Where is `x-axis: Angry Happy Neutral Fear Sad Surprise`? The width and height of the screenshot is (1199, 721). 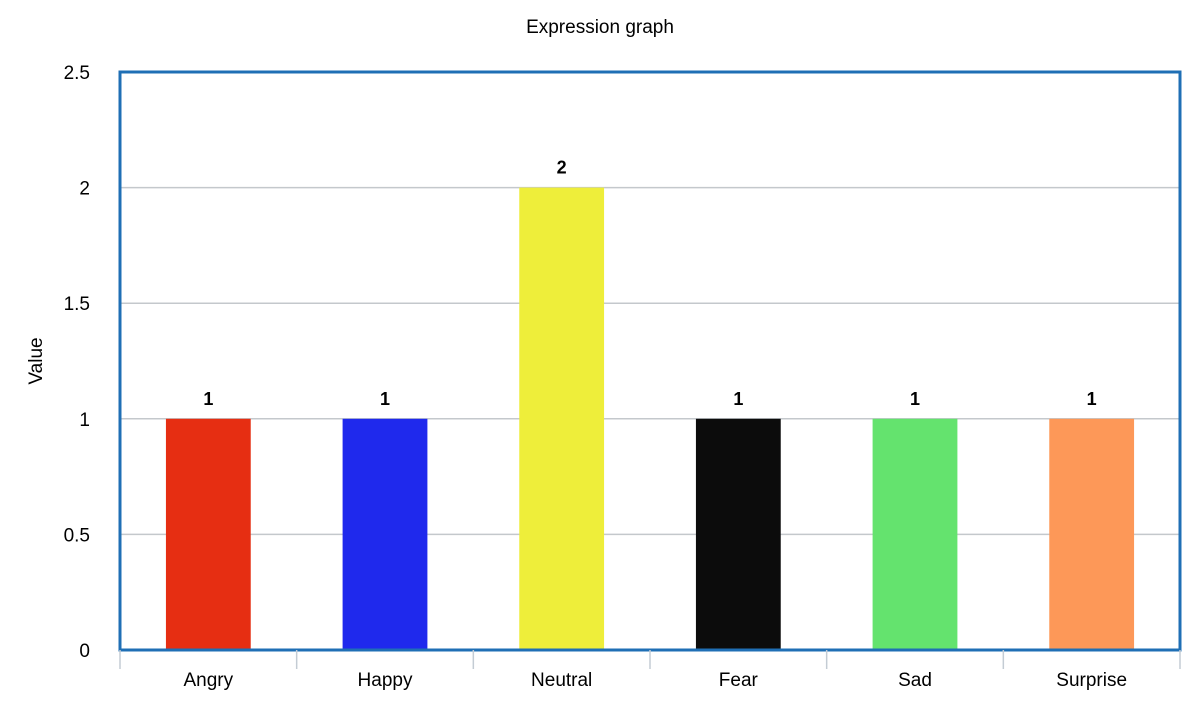 x-axis: Angry Happy Neutral Fear Sad Surprise is located at coordinates (650, 670).